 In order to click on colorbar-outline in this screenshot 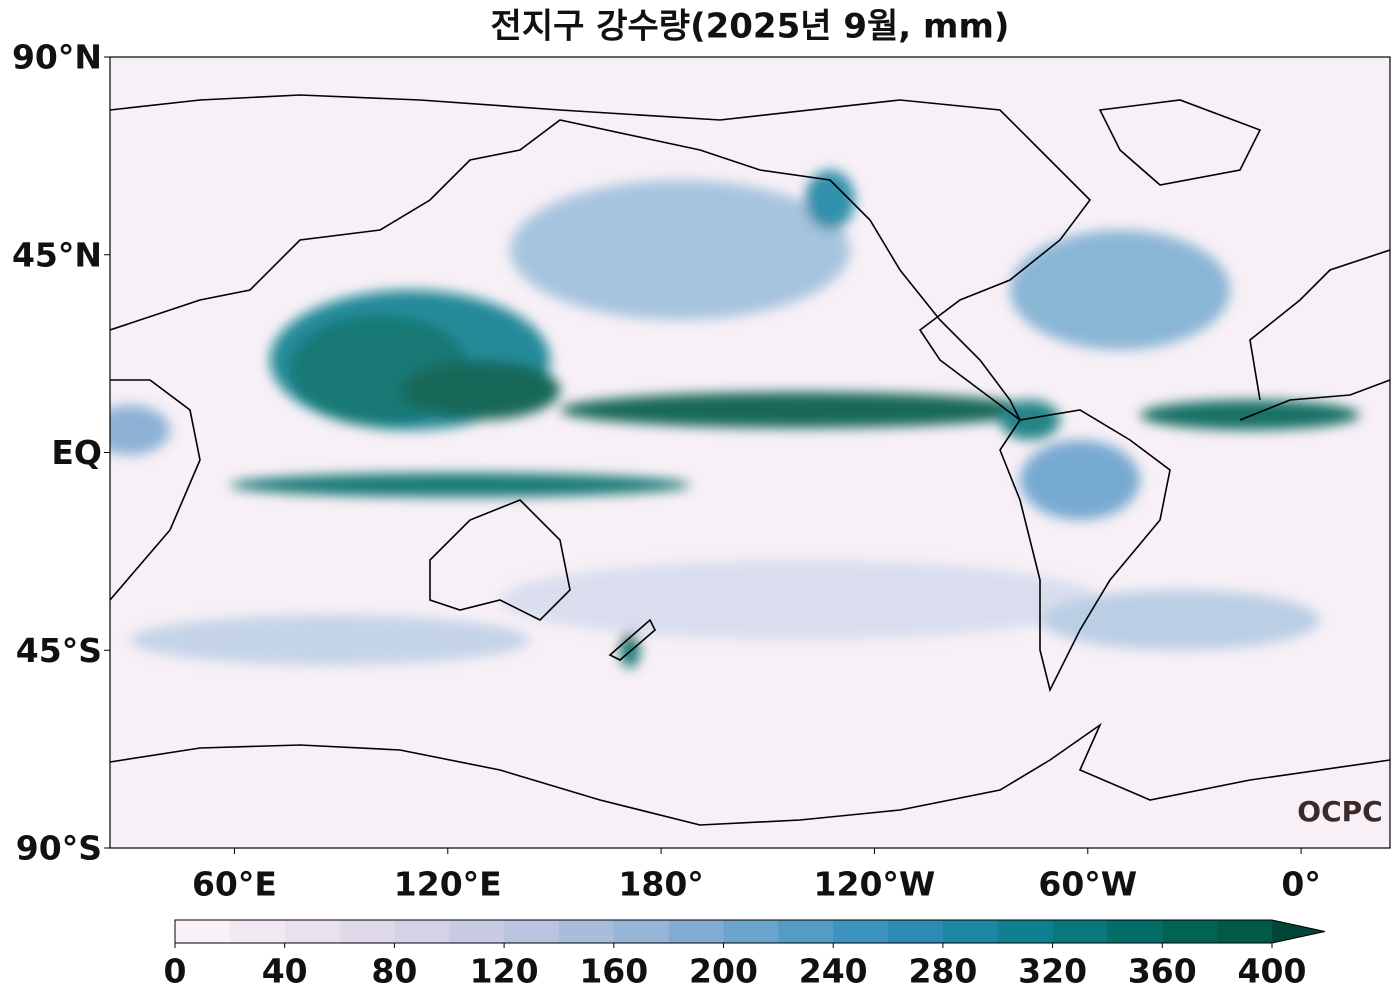, I will do `click(750, 931)`.